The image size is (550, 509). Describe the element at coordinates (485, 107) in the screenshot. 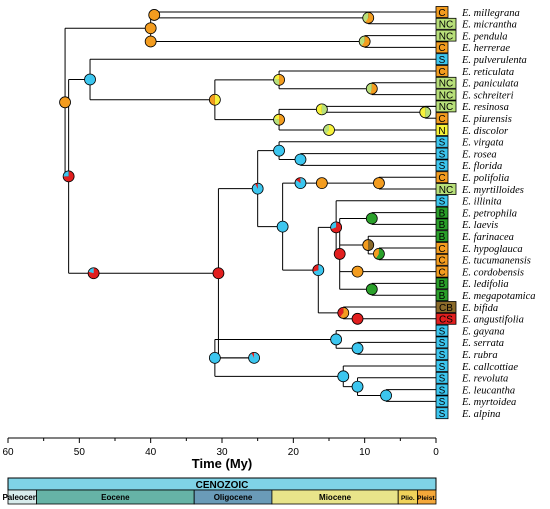

I see `species-label: E. resinosa` at that location.